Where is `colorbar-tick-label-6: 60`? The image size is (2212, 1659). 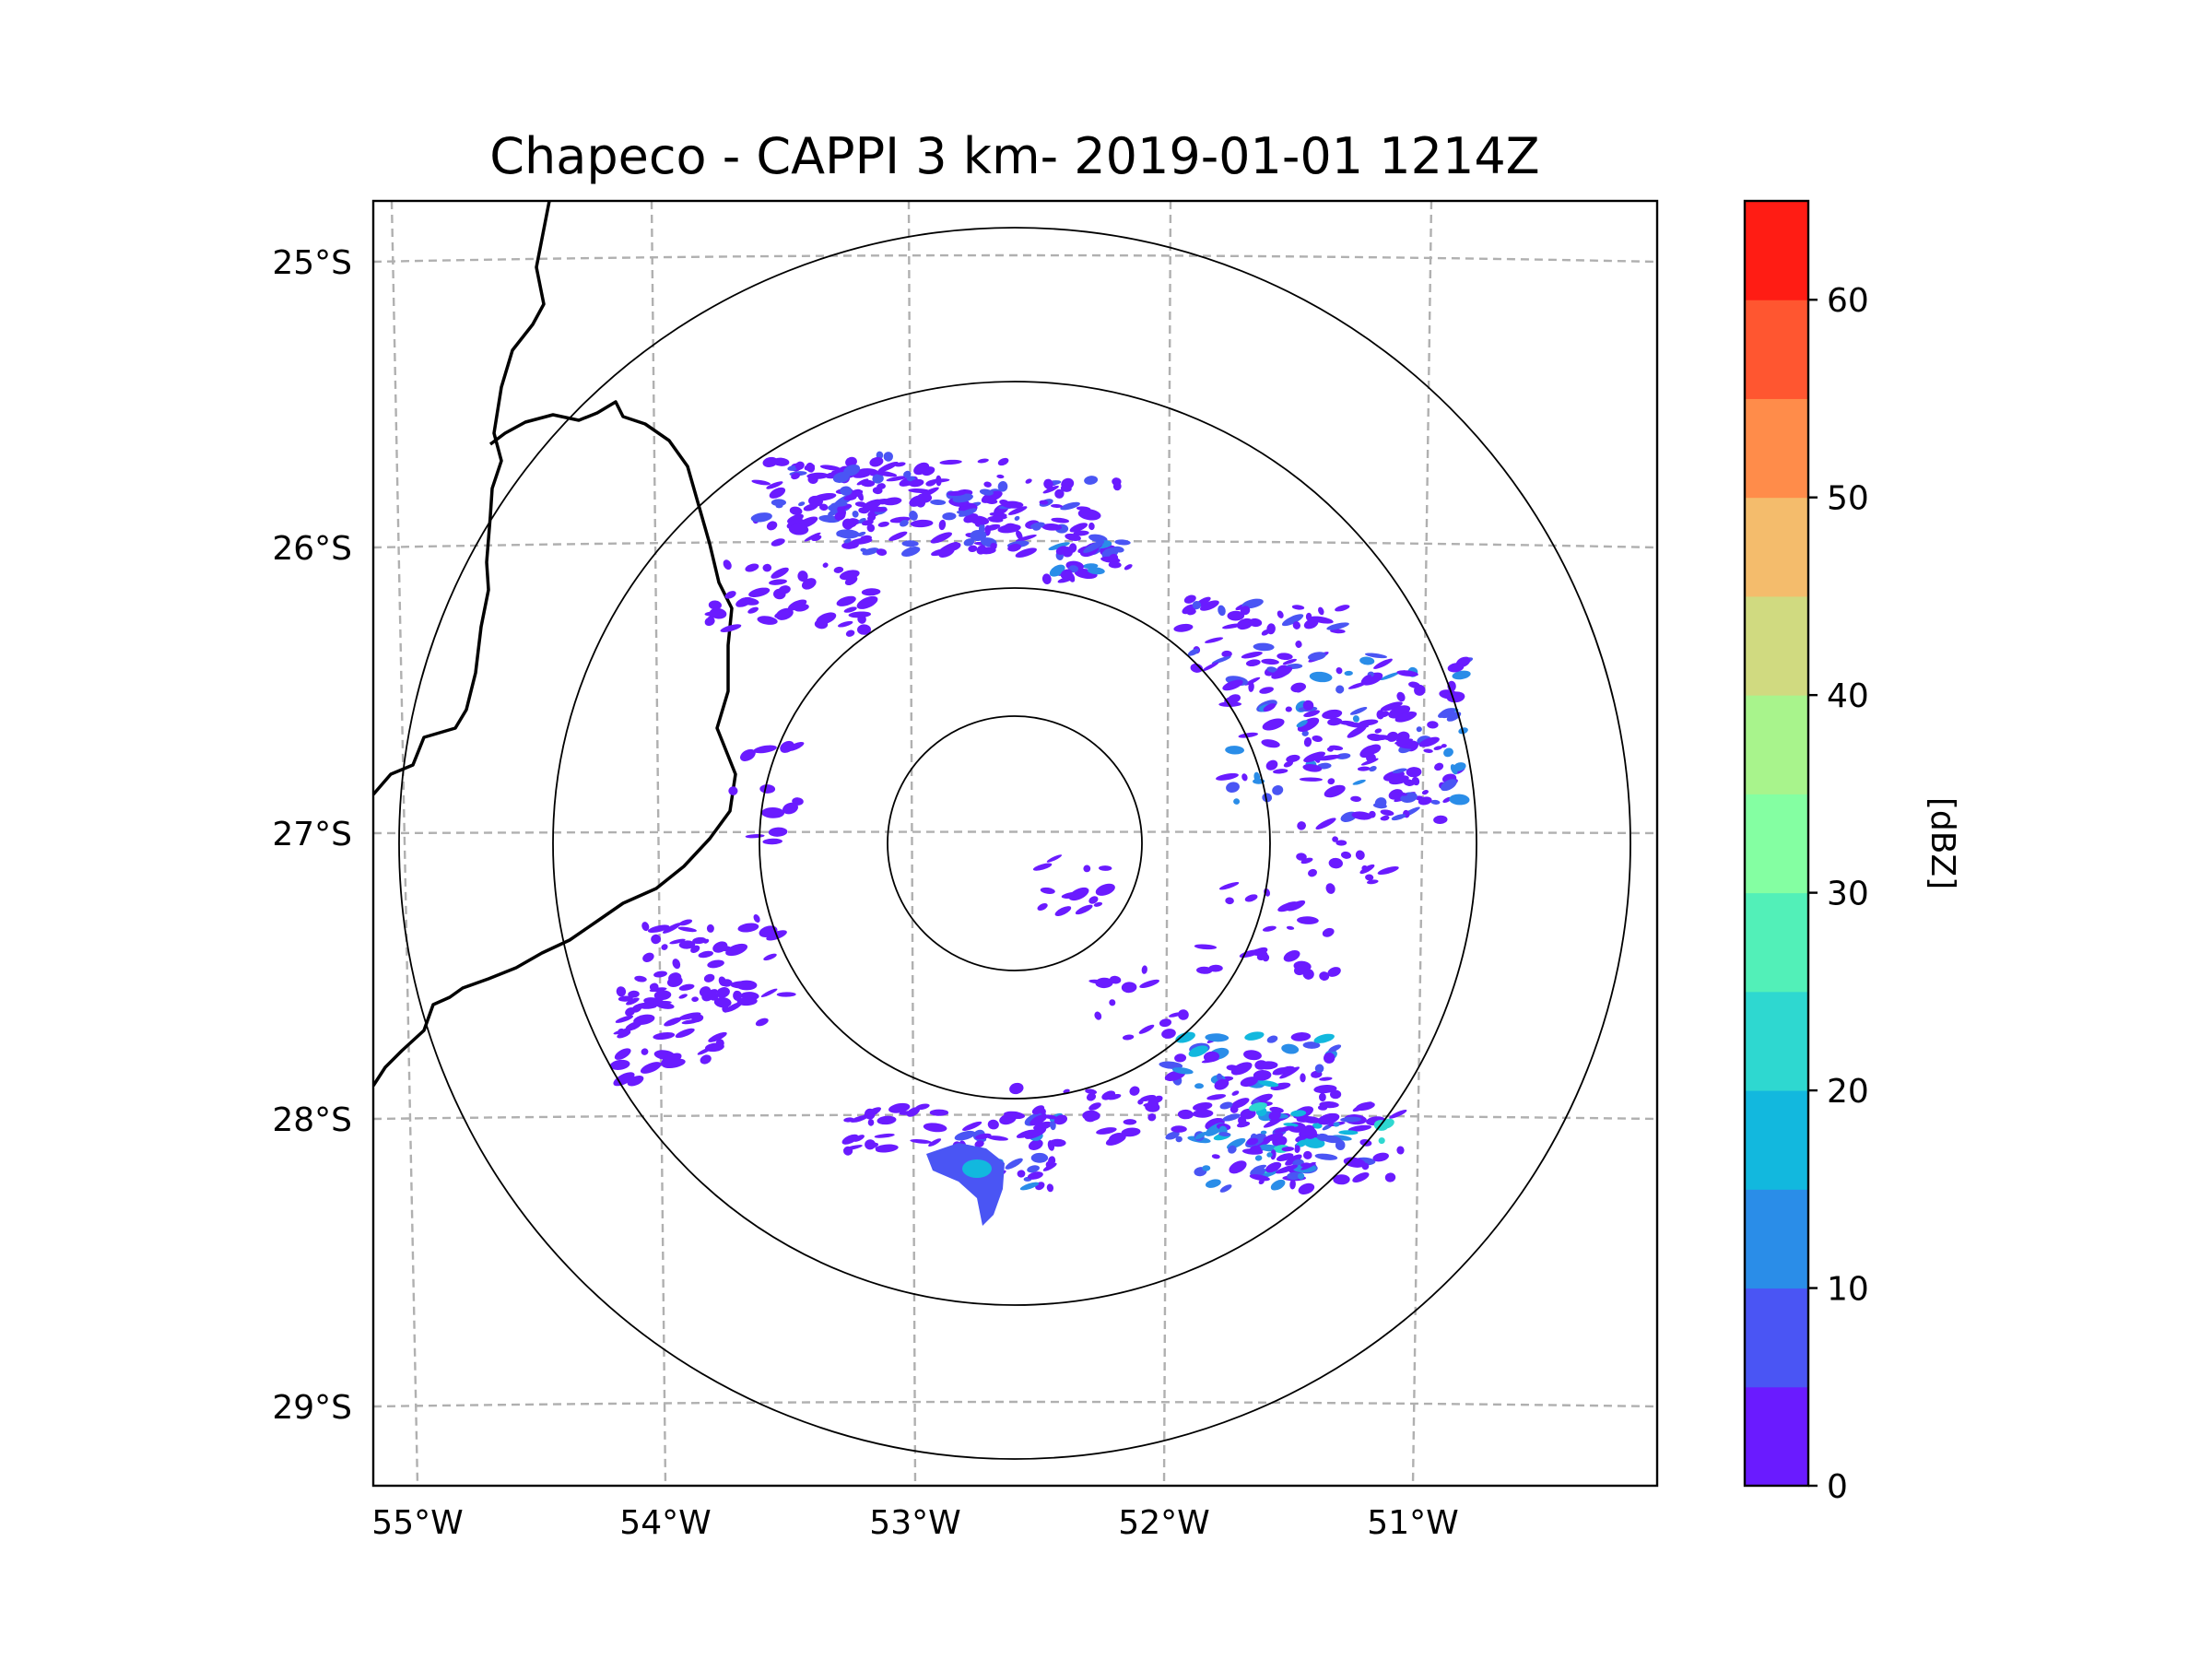
colorbar-tick-label-6: 60 is located at coordinates (1848, 301).